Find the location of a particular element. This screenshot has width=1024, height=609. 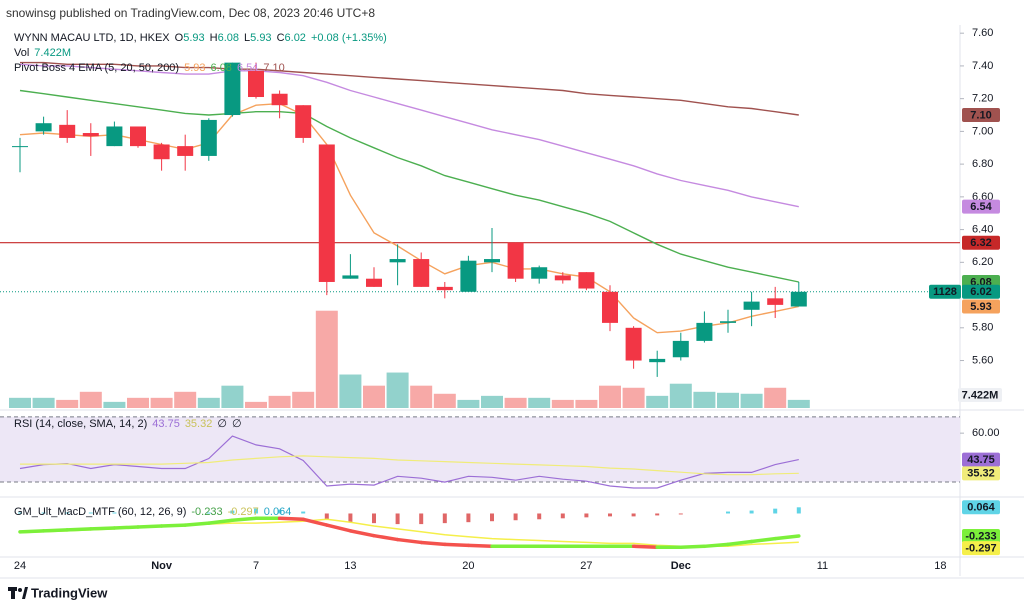

rsi-band is located at coordinates (480, 449).